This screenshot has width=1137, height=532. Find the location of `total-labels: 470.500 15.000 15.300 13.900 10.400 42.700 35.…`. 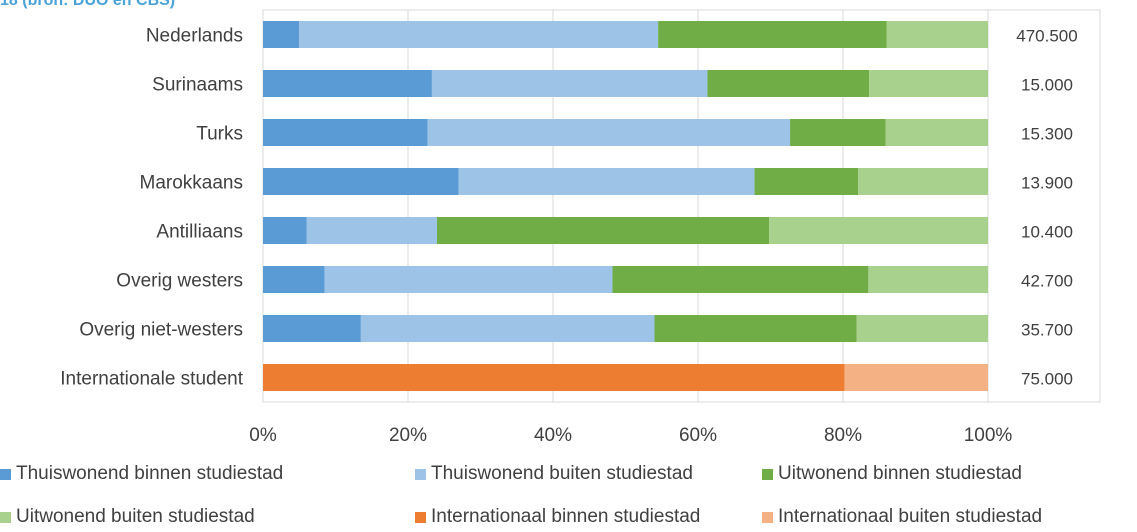

total-labels: 470.500 15.000 15.300 13.900 10.400 42.700 35.… is located at coordinates (1046, 208).